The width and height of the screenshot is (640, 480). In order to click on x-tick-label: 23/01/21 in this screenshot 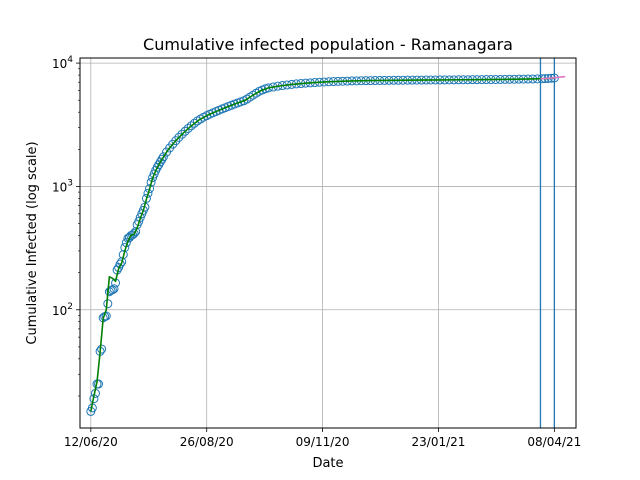, I will do `click(439, 442)`.